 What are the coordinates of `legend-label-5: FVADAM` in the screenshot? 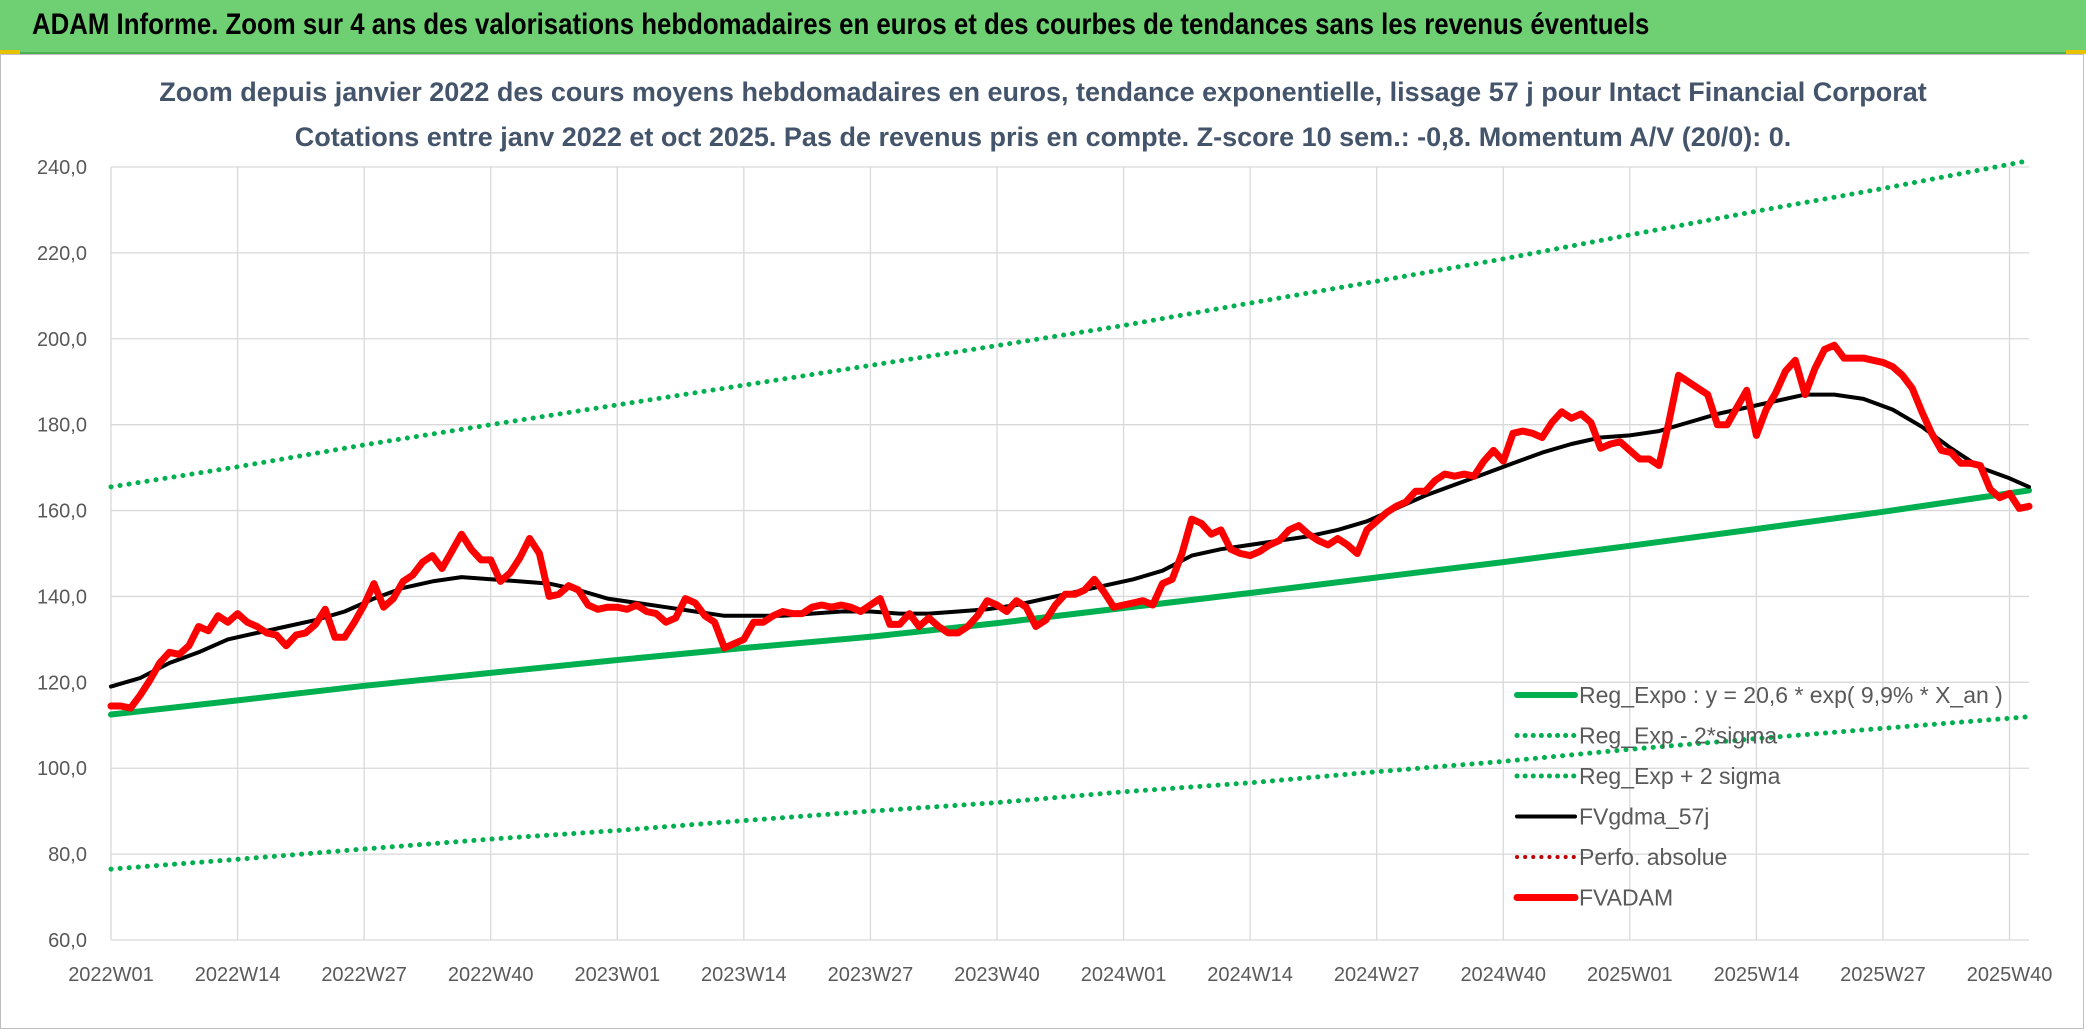 It's located at (1626, 898).